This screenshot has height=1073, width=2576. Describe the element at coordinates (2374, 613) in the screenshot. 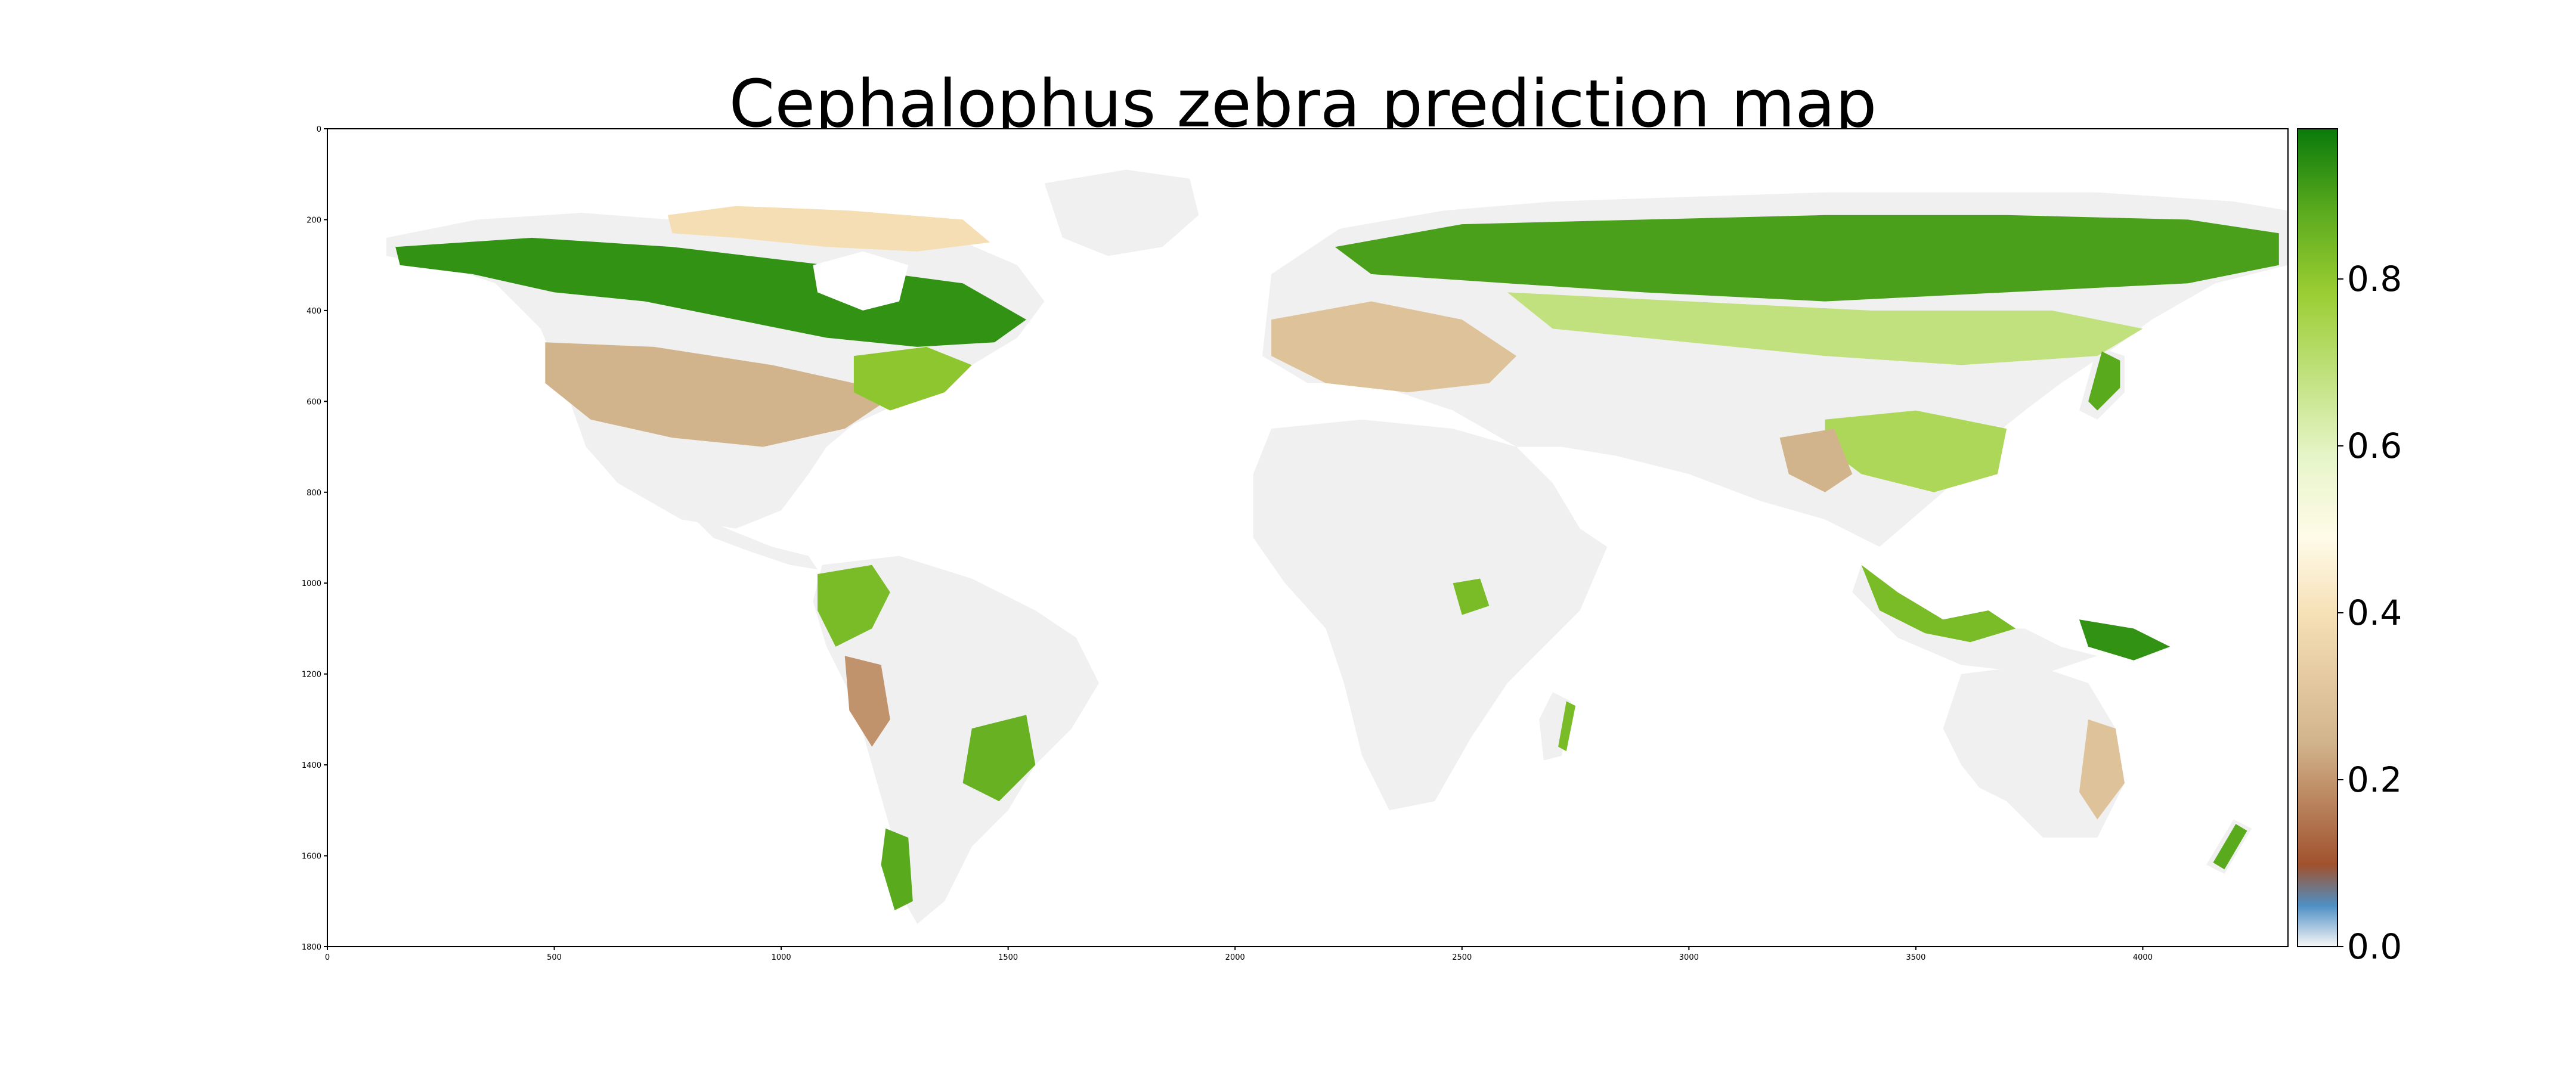

I see `colorbar-tick-label: 0.4` at that location.